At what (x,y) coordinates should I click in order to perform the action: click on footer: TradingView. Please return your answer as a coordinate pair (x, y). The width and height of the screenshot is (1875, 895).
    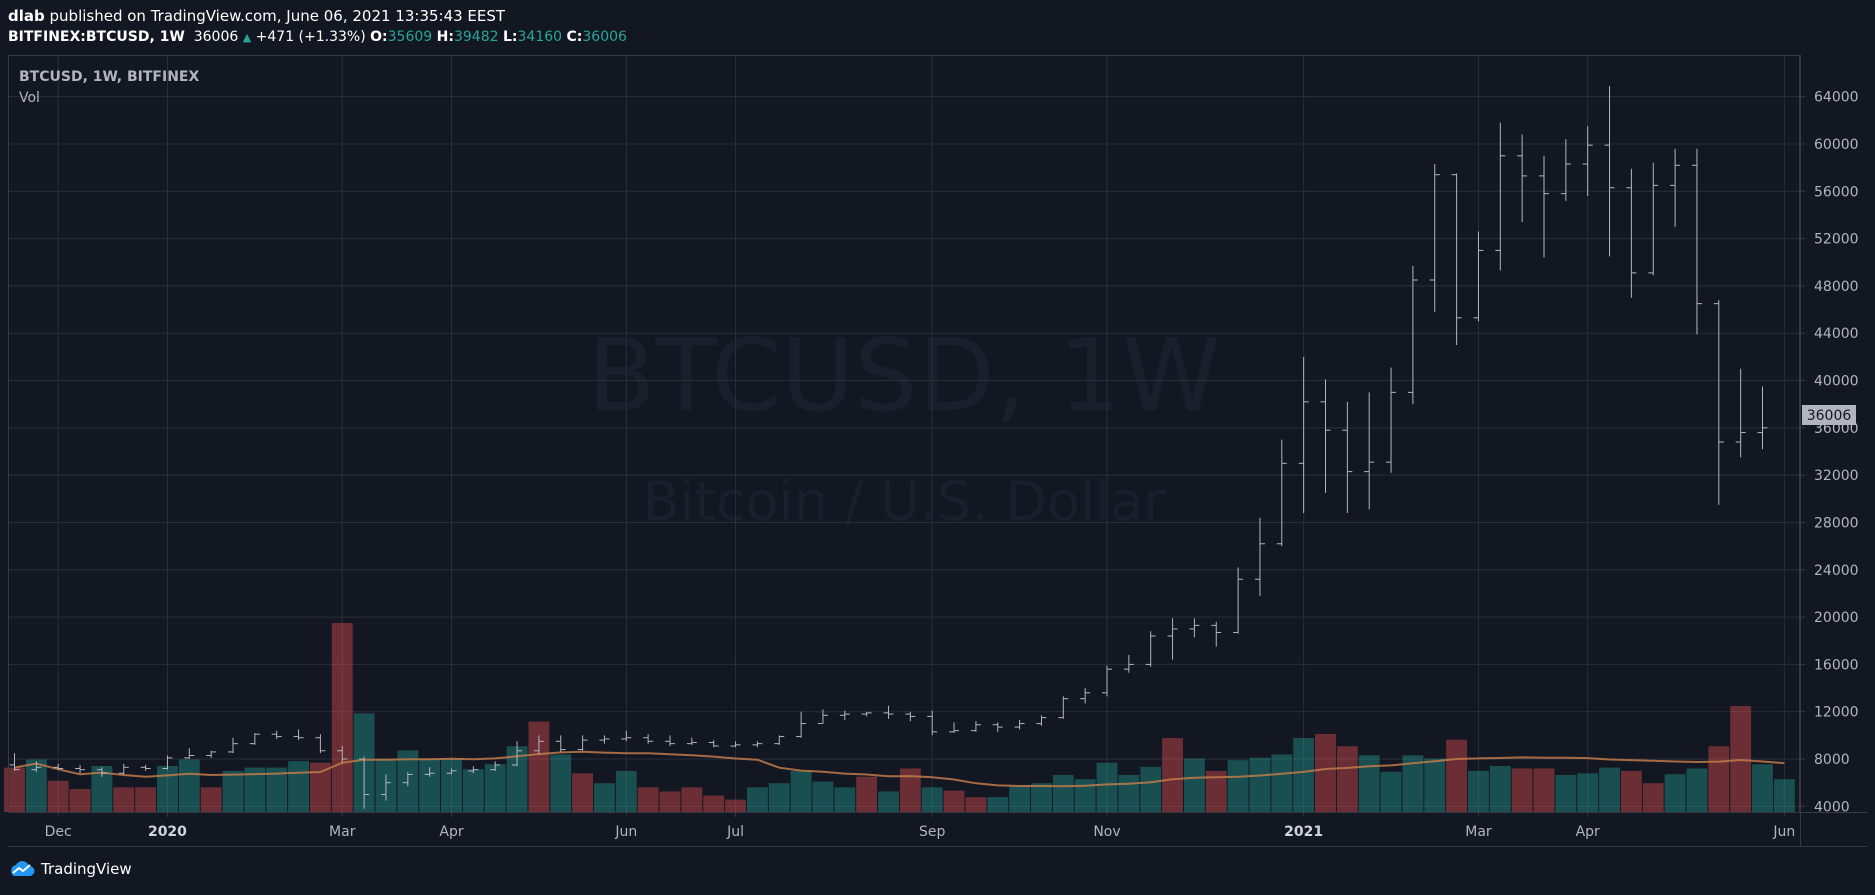
    Looking at the image, I should click on (70, 869).